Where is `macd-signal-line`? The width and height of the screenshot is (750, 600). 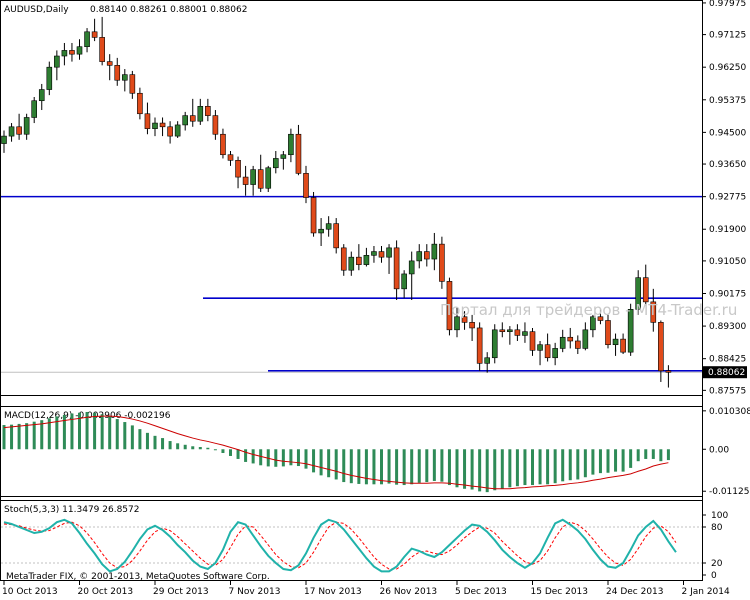 macd-signal-line is located at coordinates (336, 452).